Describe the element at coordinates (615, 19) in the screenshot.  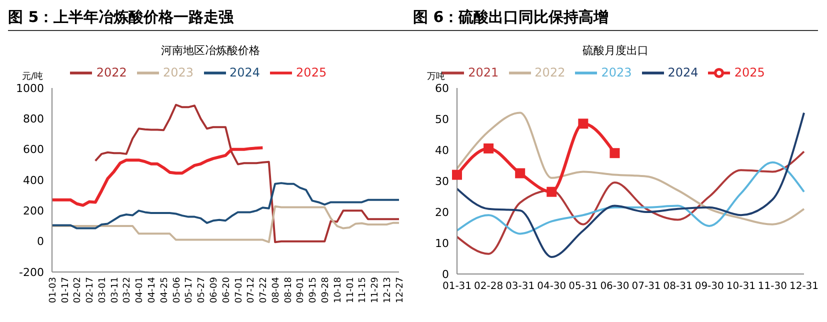
I see `chart-title: 图 6：硫酸出口同比保持高增` at that location.